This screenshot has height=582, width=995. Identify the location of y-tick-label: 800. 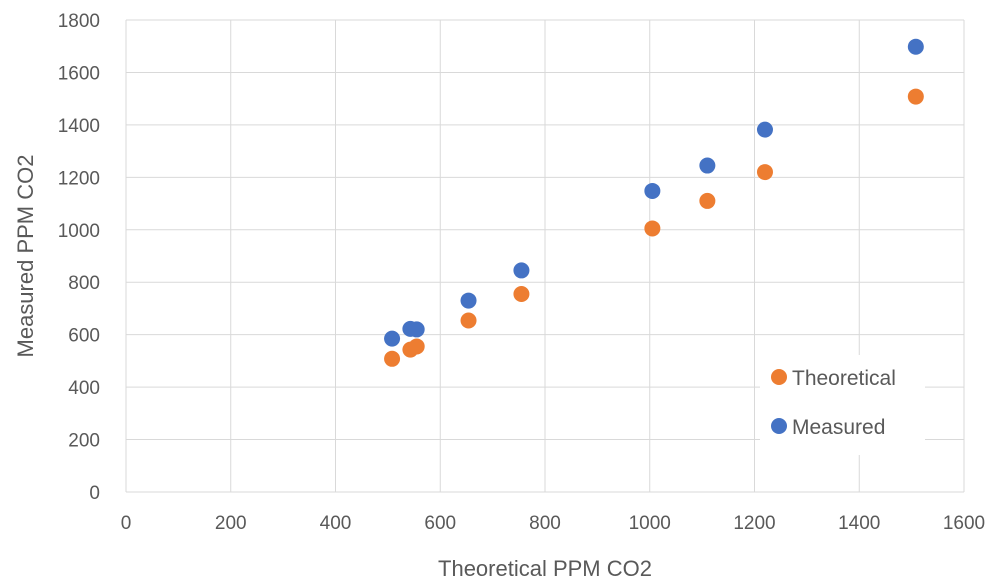
(84, 283).